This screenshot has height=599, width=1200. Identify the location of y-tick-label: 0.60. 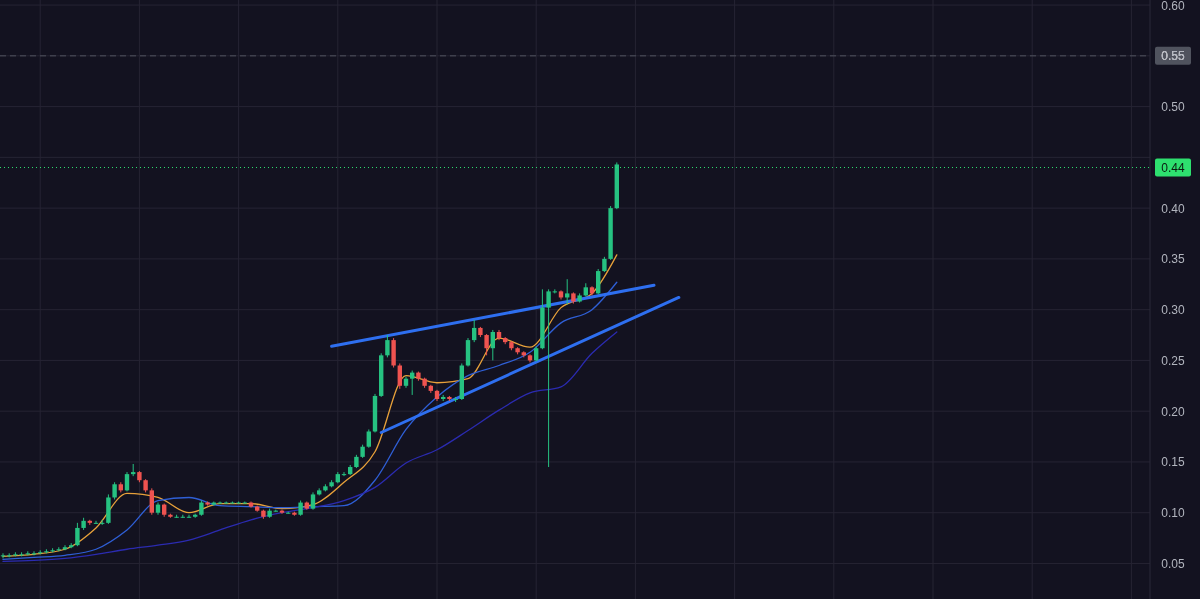
(1173, 6).